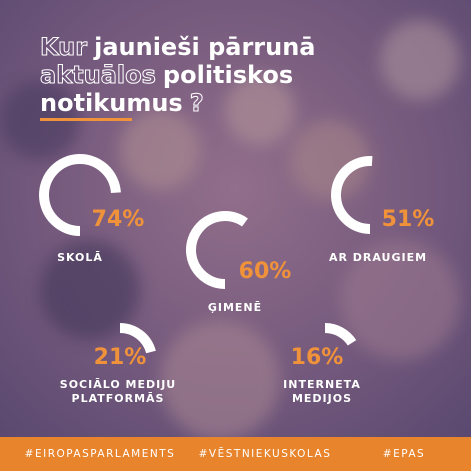 The height and width of the screenshot is (471, 471). I want to click on category-label: SKOLĀ, so click(80, 257).